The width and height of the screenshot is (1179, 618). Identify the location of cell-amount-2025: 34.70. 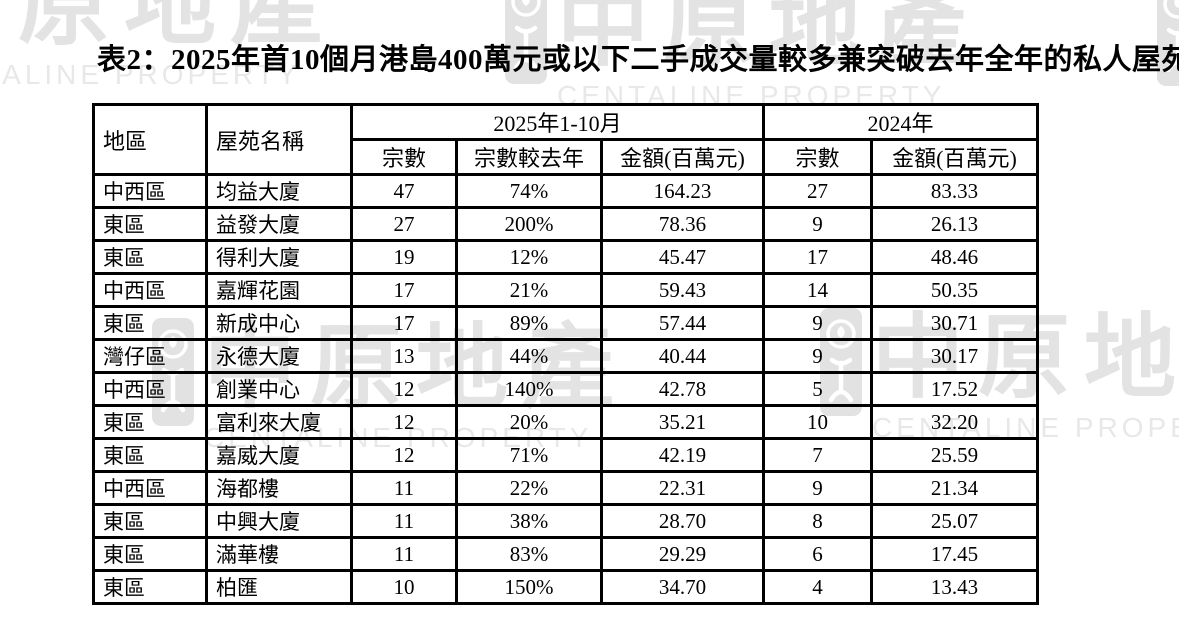
(682, 587).